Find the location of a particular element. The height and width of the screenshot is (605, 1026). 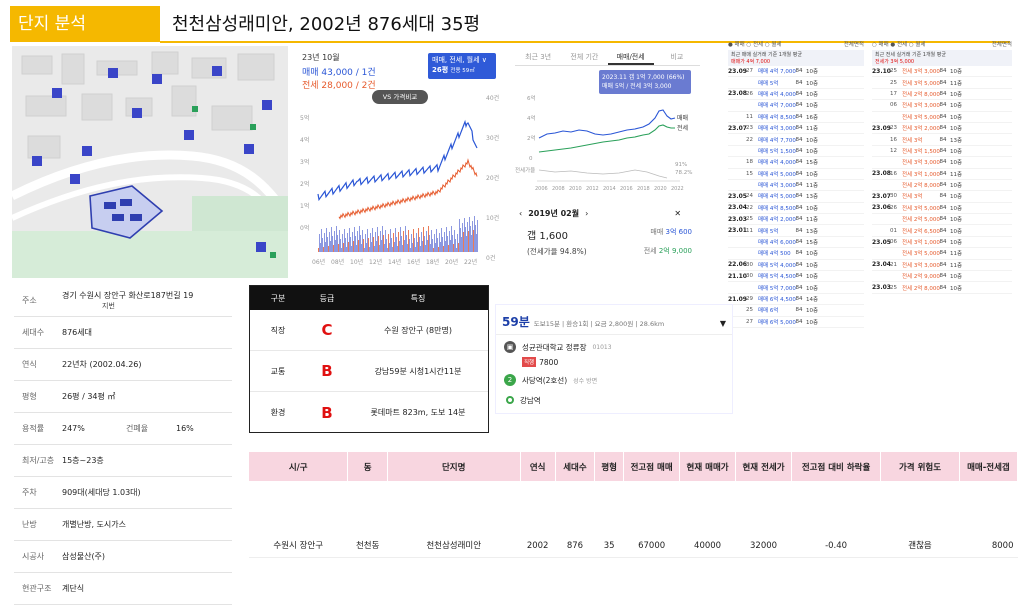

listing-row: 매매 5억 84 10층 is located at coordinates (796, 83).